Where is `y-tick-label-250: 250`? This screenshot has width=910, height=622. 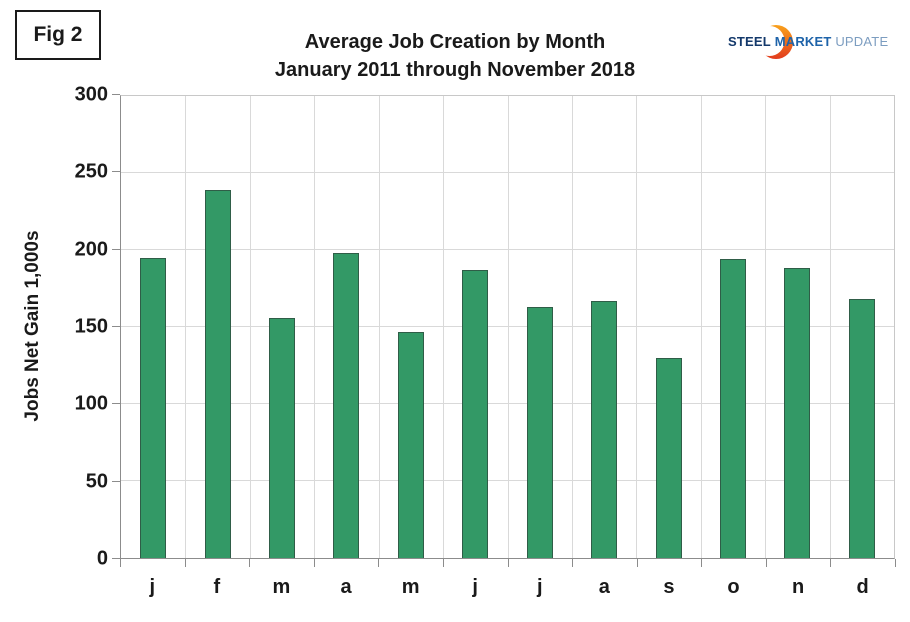 y-tick-label-250: 250 is located at coordinates (91, 171).